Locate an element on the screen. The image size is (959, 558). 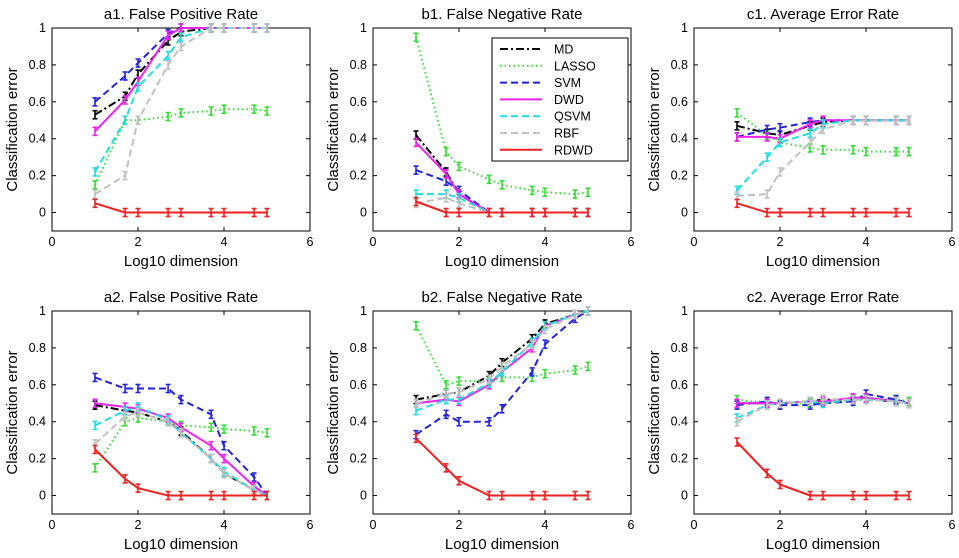
series-line-md is located at coordinates (822, 127).